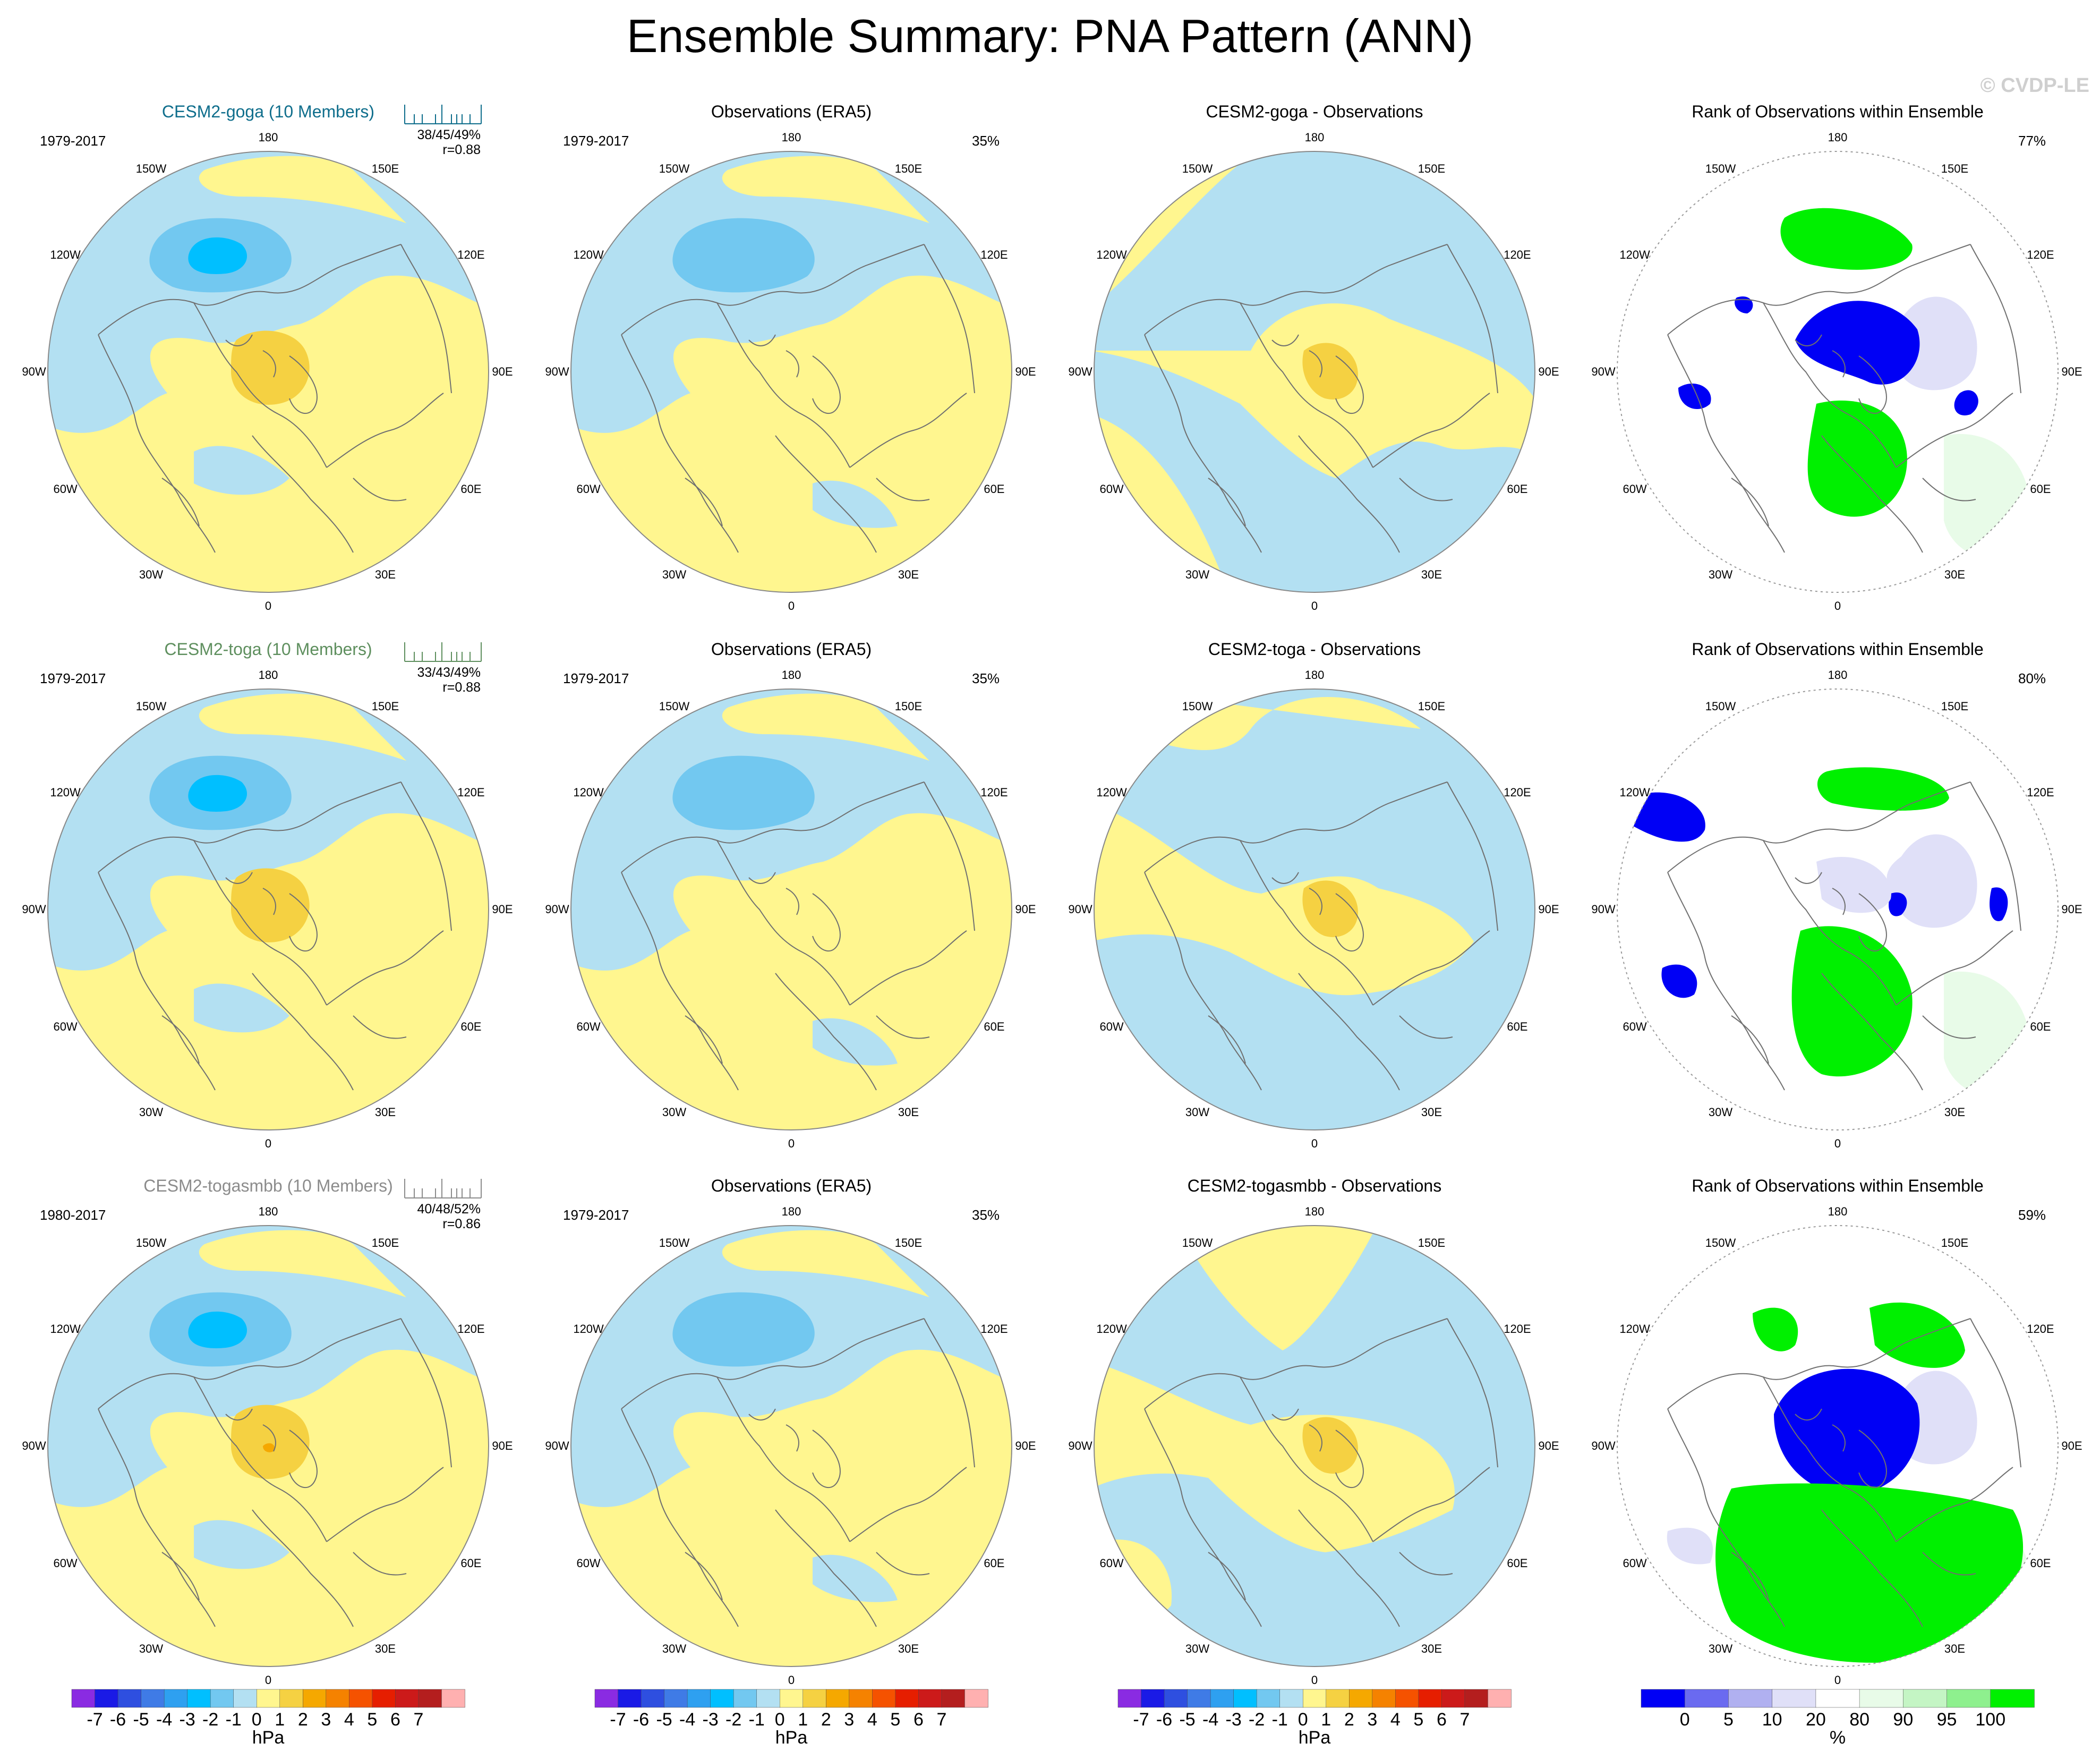  I want to click on colorbar-tick-label: 90, so click(1903, 1720).